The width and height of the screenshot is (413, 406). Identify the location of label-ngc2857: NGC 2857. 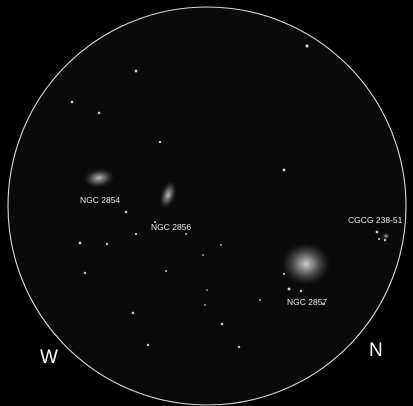
(307, 302).